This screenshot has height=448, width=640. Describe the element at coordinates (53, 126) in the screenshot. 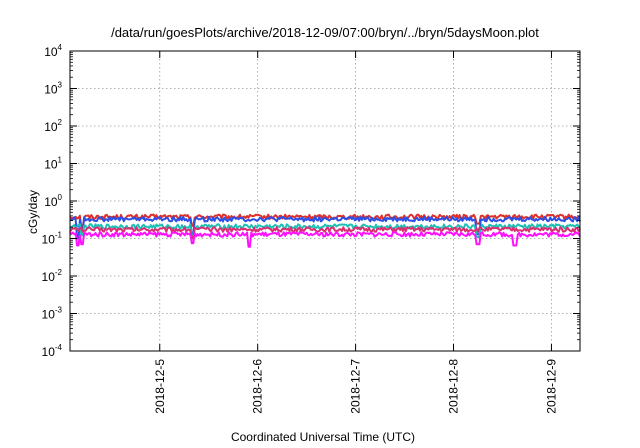

I see `y-tick-label: 10²` at that location.